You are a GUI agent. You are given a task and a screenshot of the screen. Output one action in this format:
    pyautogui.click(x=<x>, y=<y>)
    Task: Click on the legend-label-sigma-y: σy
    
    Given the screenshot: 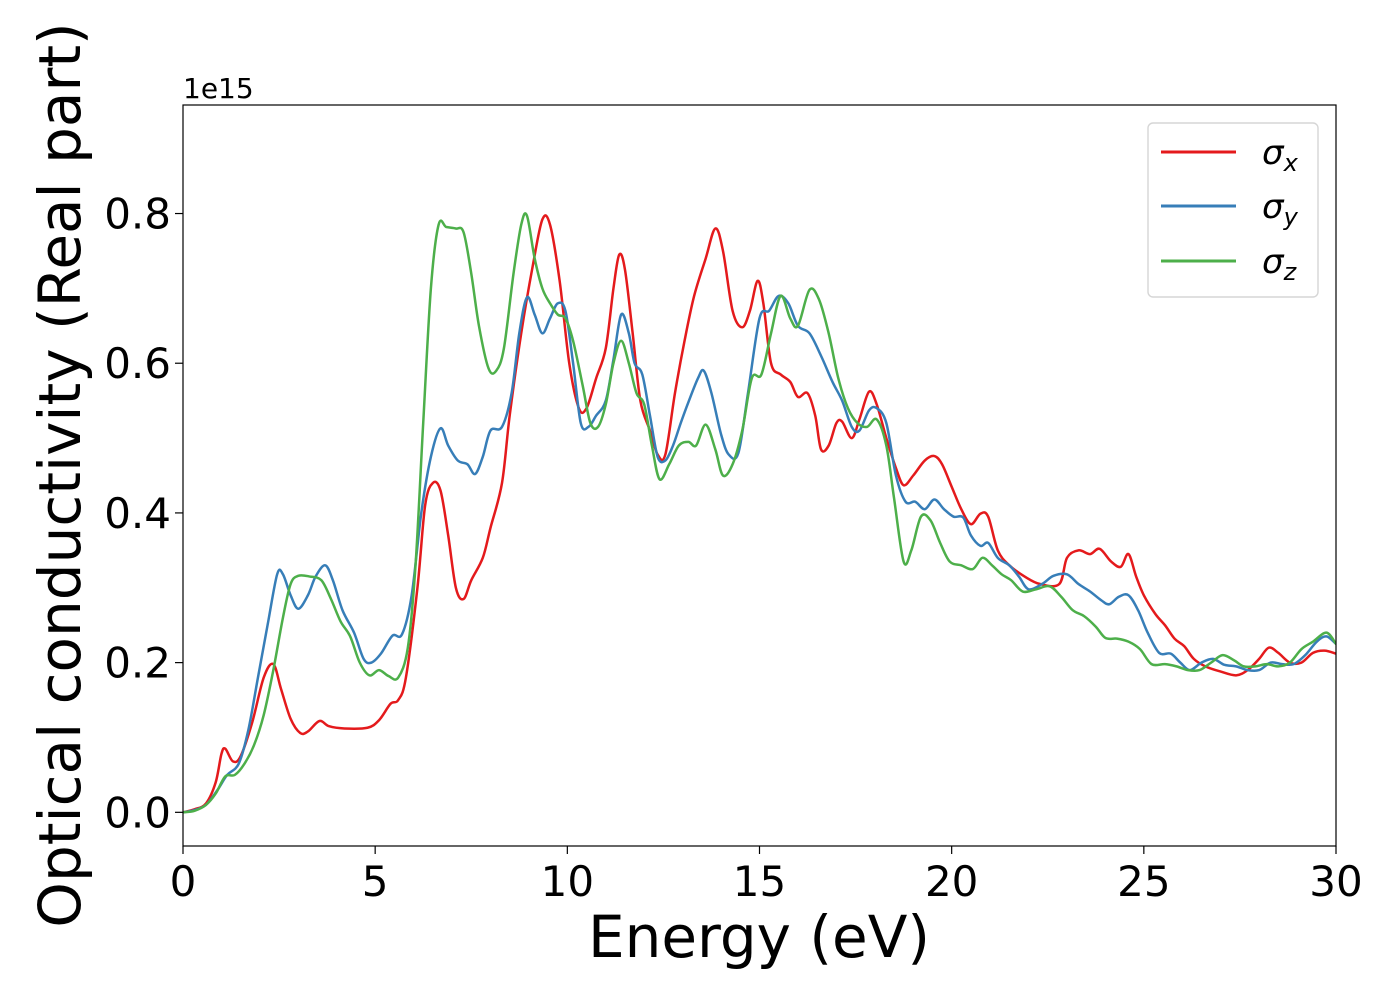 What is the action you would take?
    pyautogui.click(x=1280, y=209)
    